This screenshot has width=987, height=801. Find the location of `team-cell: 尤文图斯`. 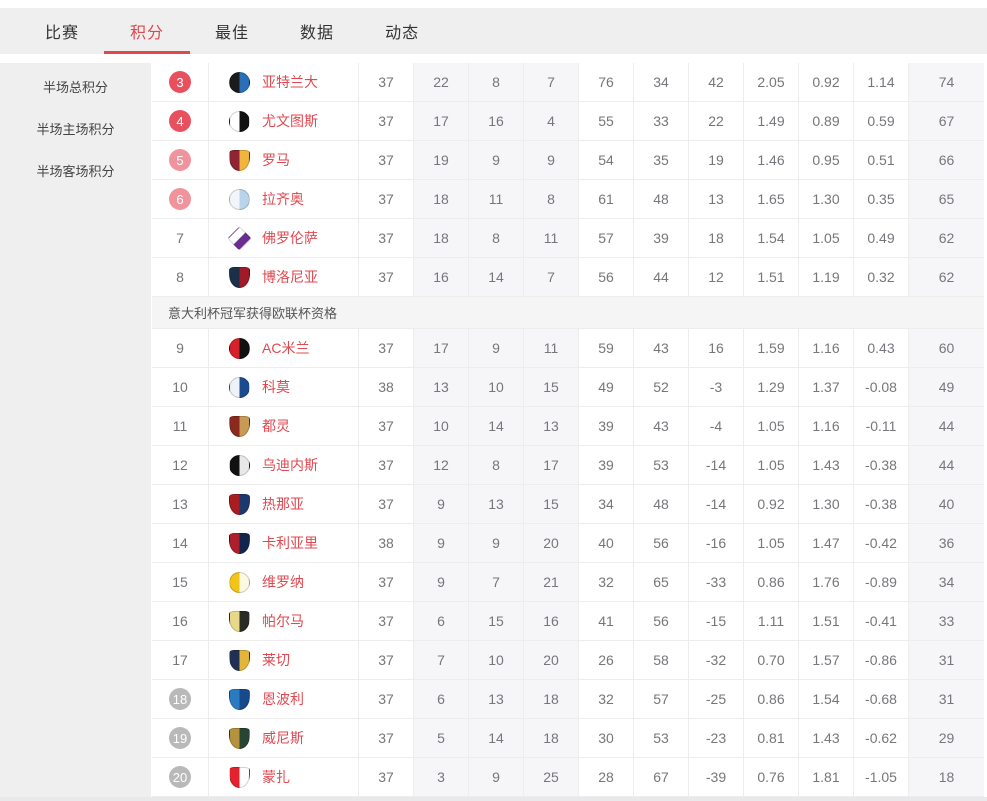

team-cell: 尤文图斯 is located at coordinates (283, 121).